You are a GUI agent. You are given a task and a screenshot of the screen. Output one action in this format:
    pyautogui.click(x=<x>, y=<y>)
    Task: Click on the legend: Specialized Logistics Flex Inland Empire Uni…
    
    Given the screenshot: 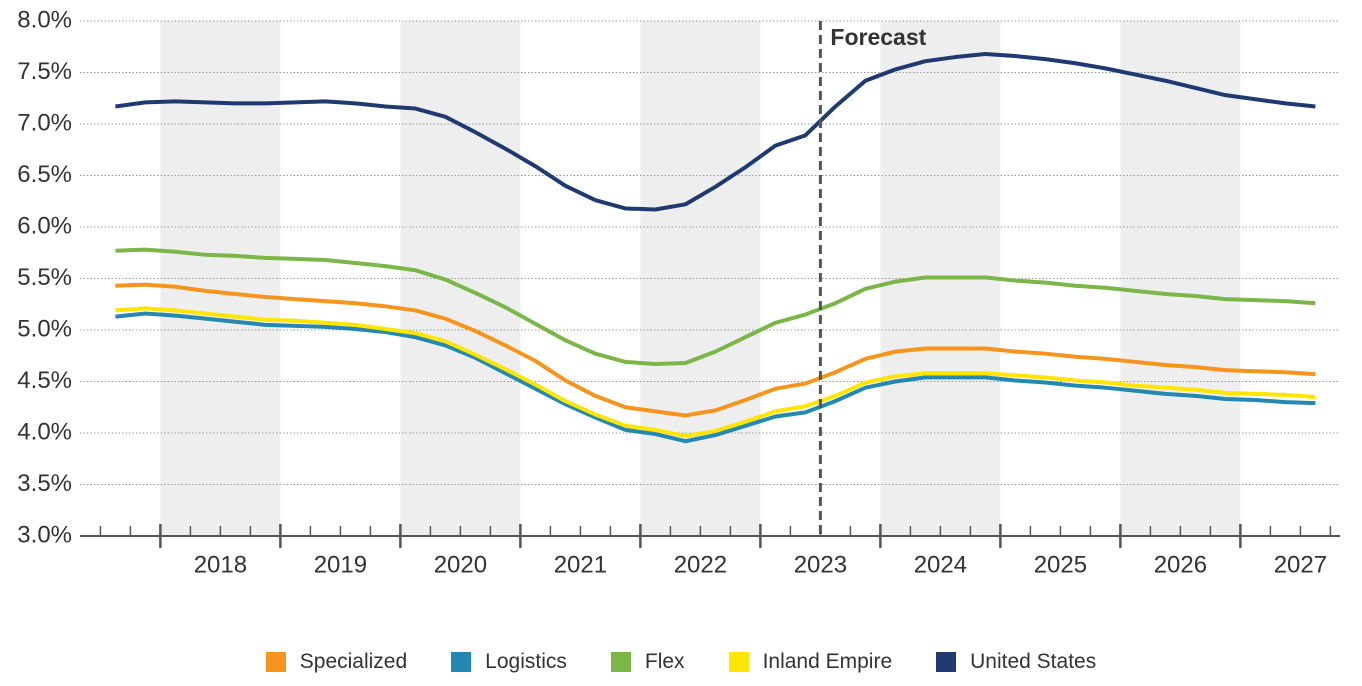 What is the action you would take?
    pyautogui.click(x=681, y=662)
    